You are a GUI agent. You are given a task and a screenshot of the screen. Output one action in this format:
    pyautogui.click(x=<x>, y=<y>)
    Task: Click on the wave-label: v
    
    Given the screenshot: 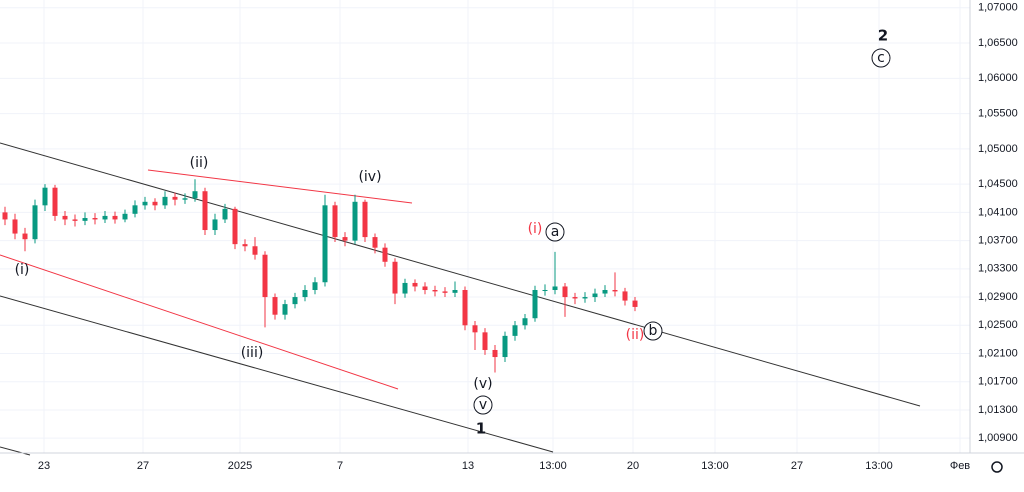 What is the action you would take?
    pyautogui.click(x=483, y=405)
    